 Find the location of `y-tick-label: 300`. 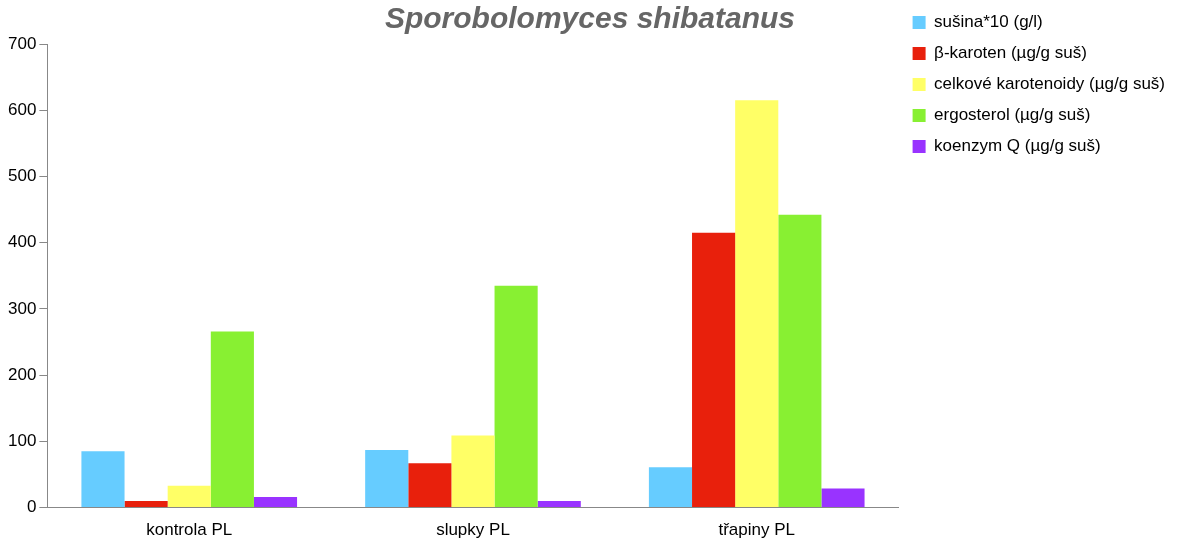

y-tick-label: 300 is located at coordinates (22, 308).